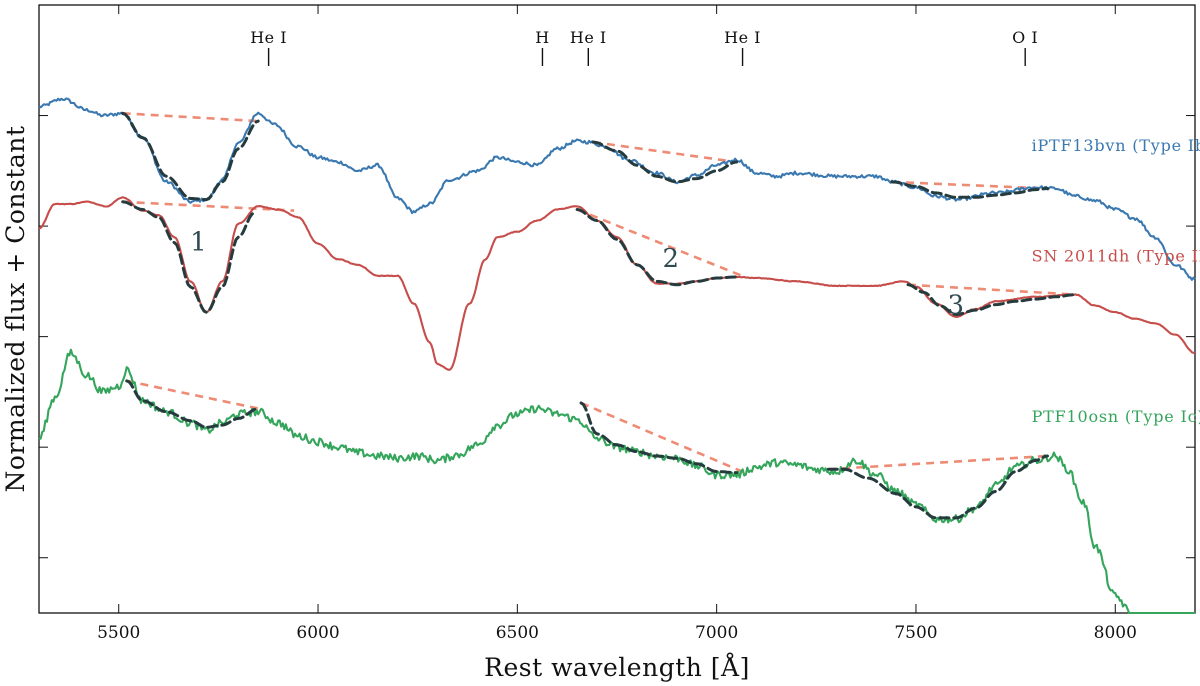 The width and height of the screenshot is (1200, 686). What do you see at coordinates (317, 633) in the screenshot?
I see `x-tick-label: 6000` at bounding box center [317, 633].